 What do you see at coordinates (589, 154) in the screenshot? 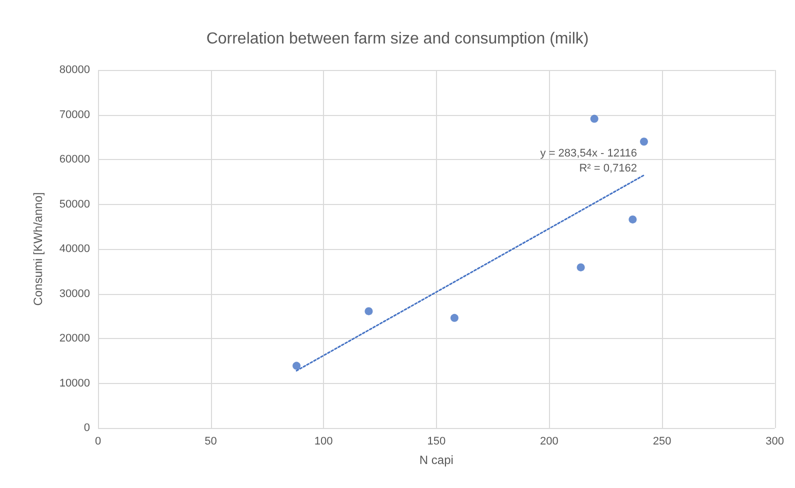
I see `annotation: y = 283,54x - 12116` at bounding box center [589, 154].